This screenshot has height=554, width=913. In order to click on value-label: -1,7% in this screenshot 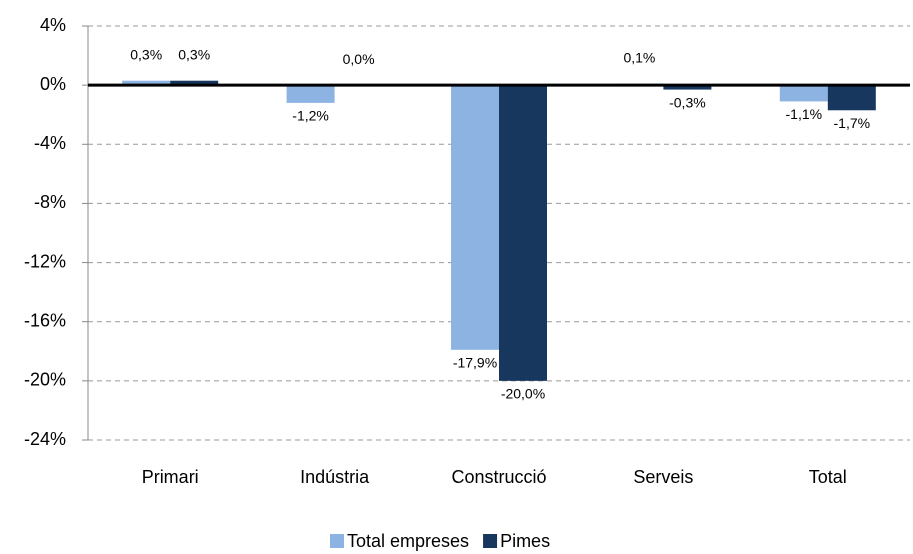, I will do `click(852, 123)`.